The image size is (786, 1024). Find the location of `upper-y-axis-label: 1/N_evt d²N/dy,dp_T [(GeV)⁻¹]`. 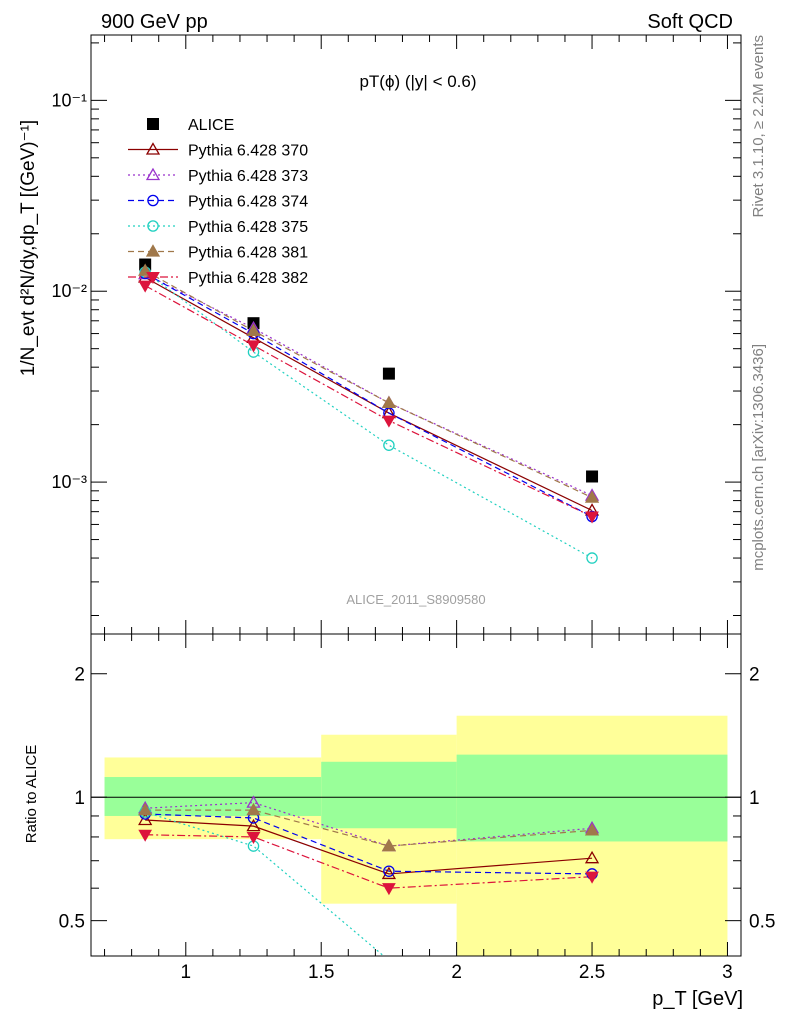

upper-y-axis-label: 1/N_evt d²N/dy,dp_T [(GeV)⁻¹] is located at coordinates (28, 248).